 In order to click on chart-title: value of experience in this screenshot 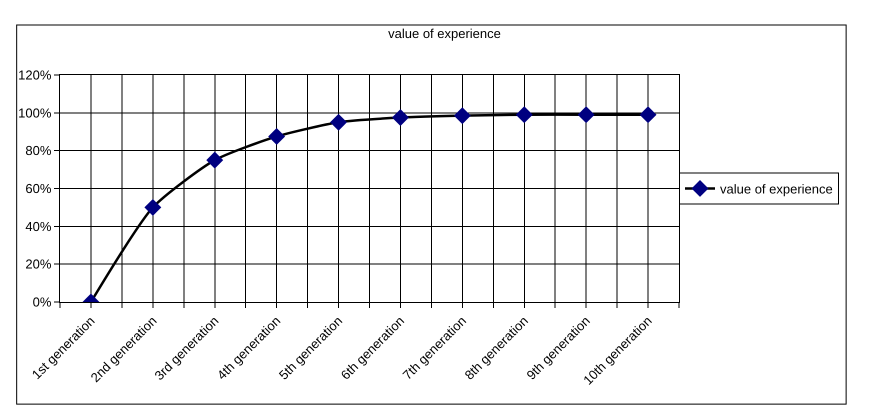, I will do `click(444, 33)`.